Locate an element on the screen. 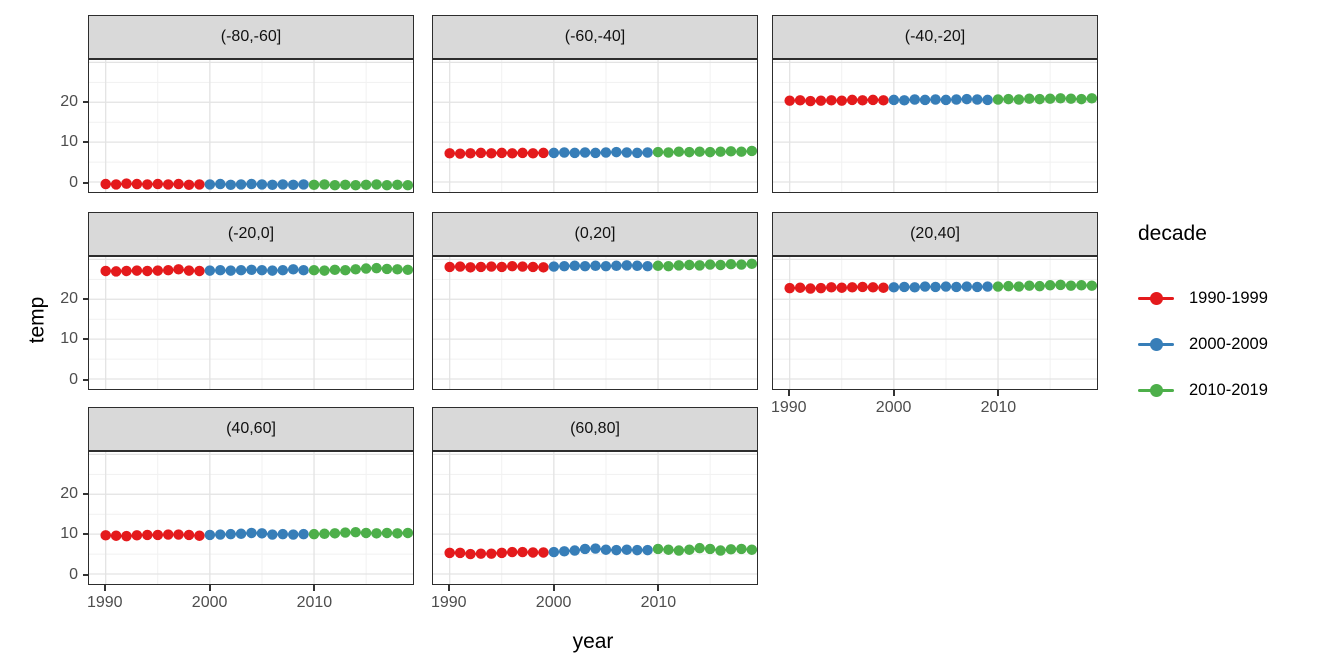  facet-strip-label: (-20,0] is located at coordinates (251, 233).